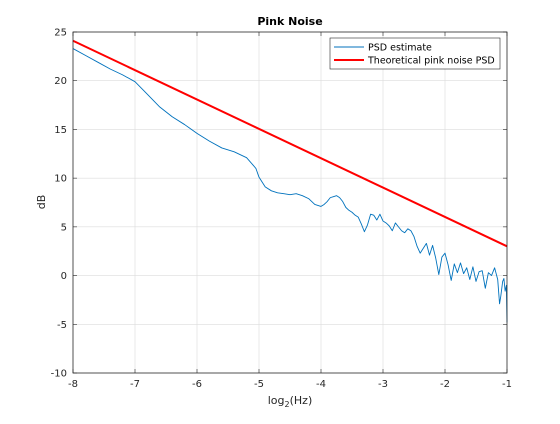 Image resolution: width=560 pixels, height=424 pixels. I want to click on x-tick-label: -2, so click(445, 384).